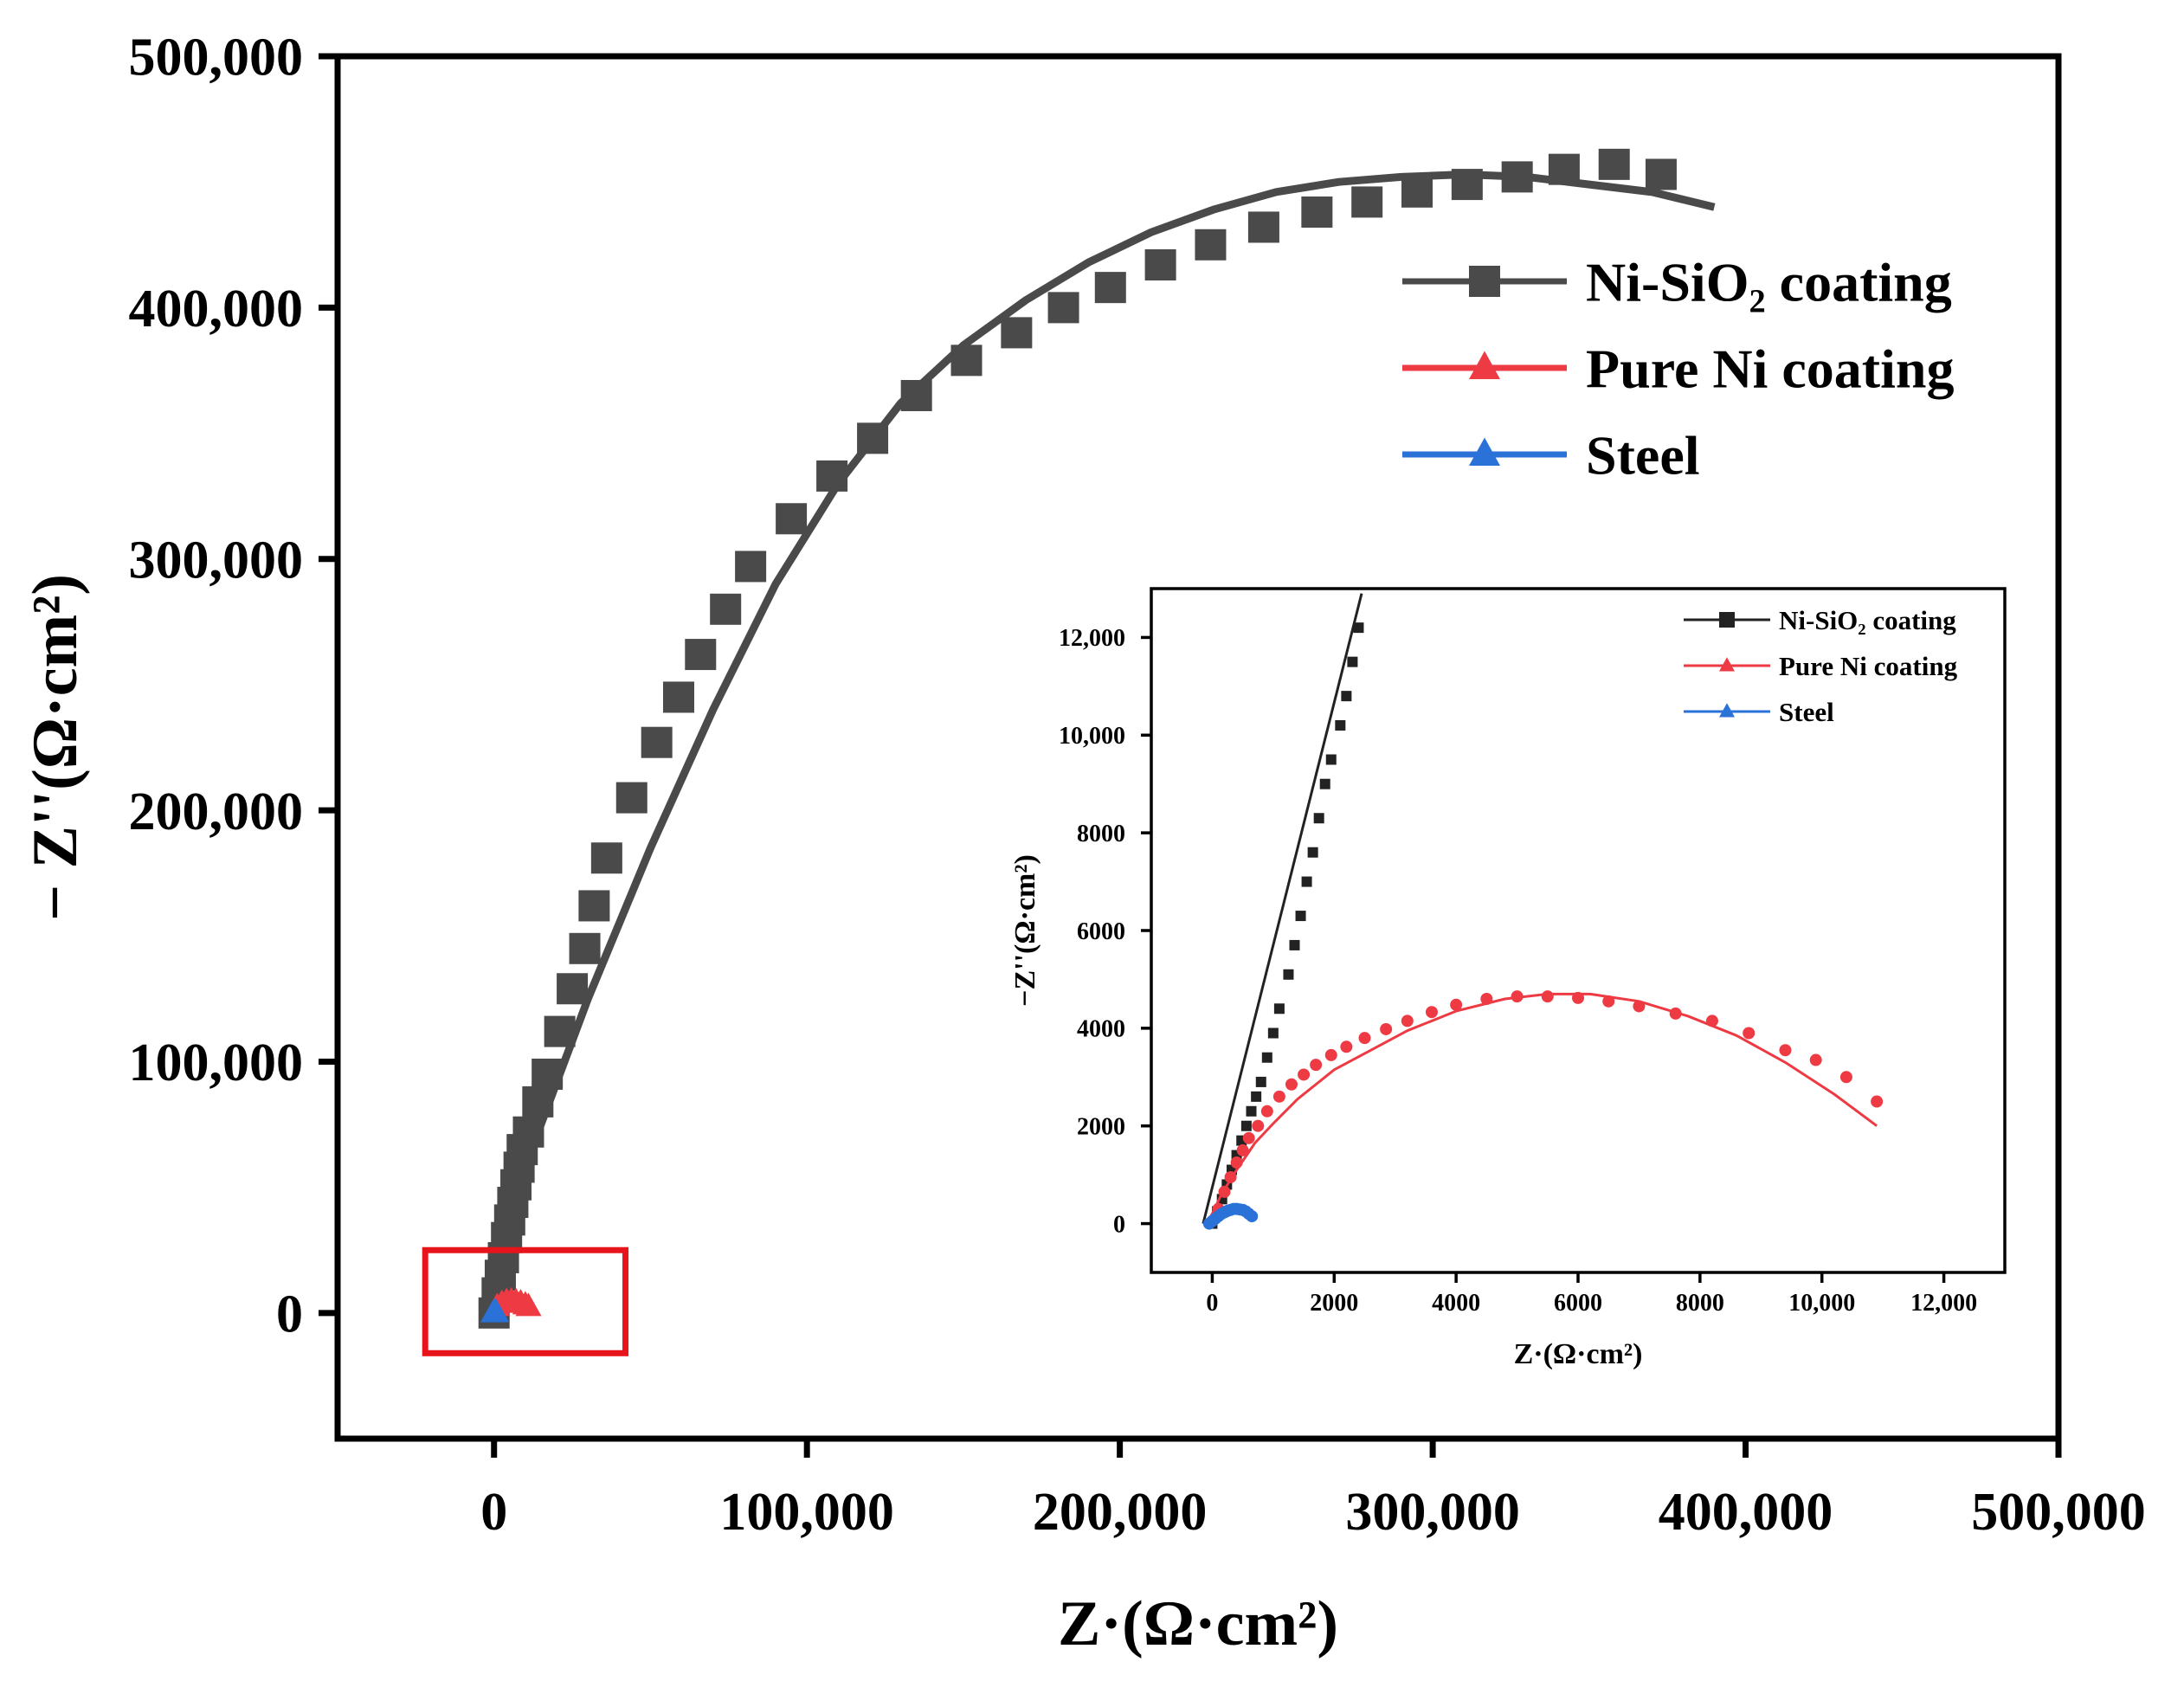 The width and height of the screenshot is (2184, 1694). I want to click on inset-y-tick-label: 10,000, so click(1092, 737).